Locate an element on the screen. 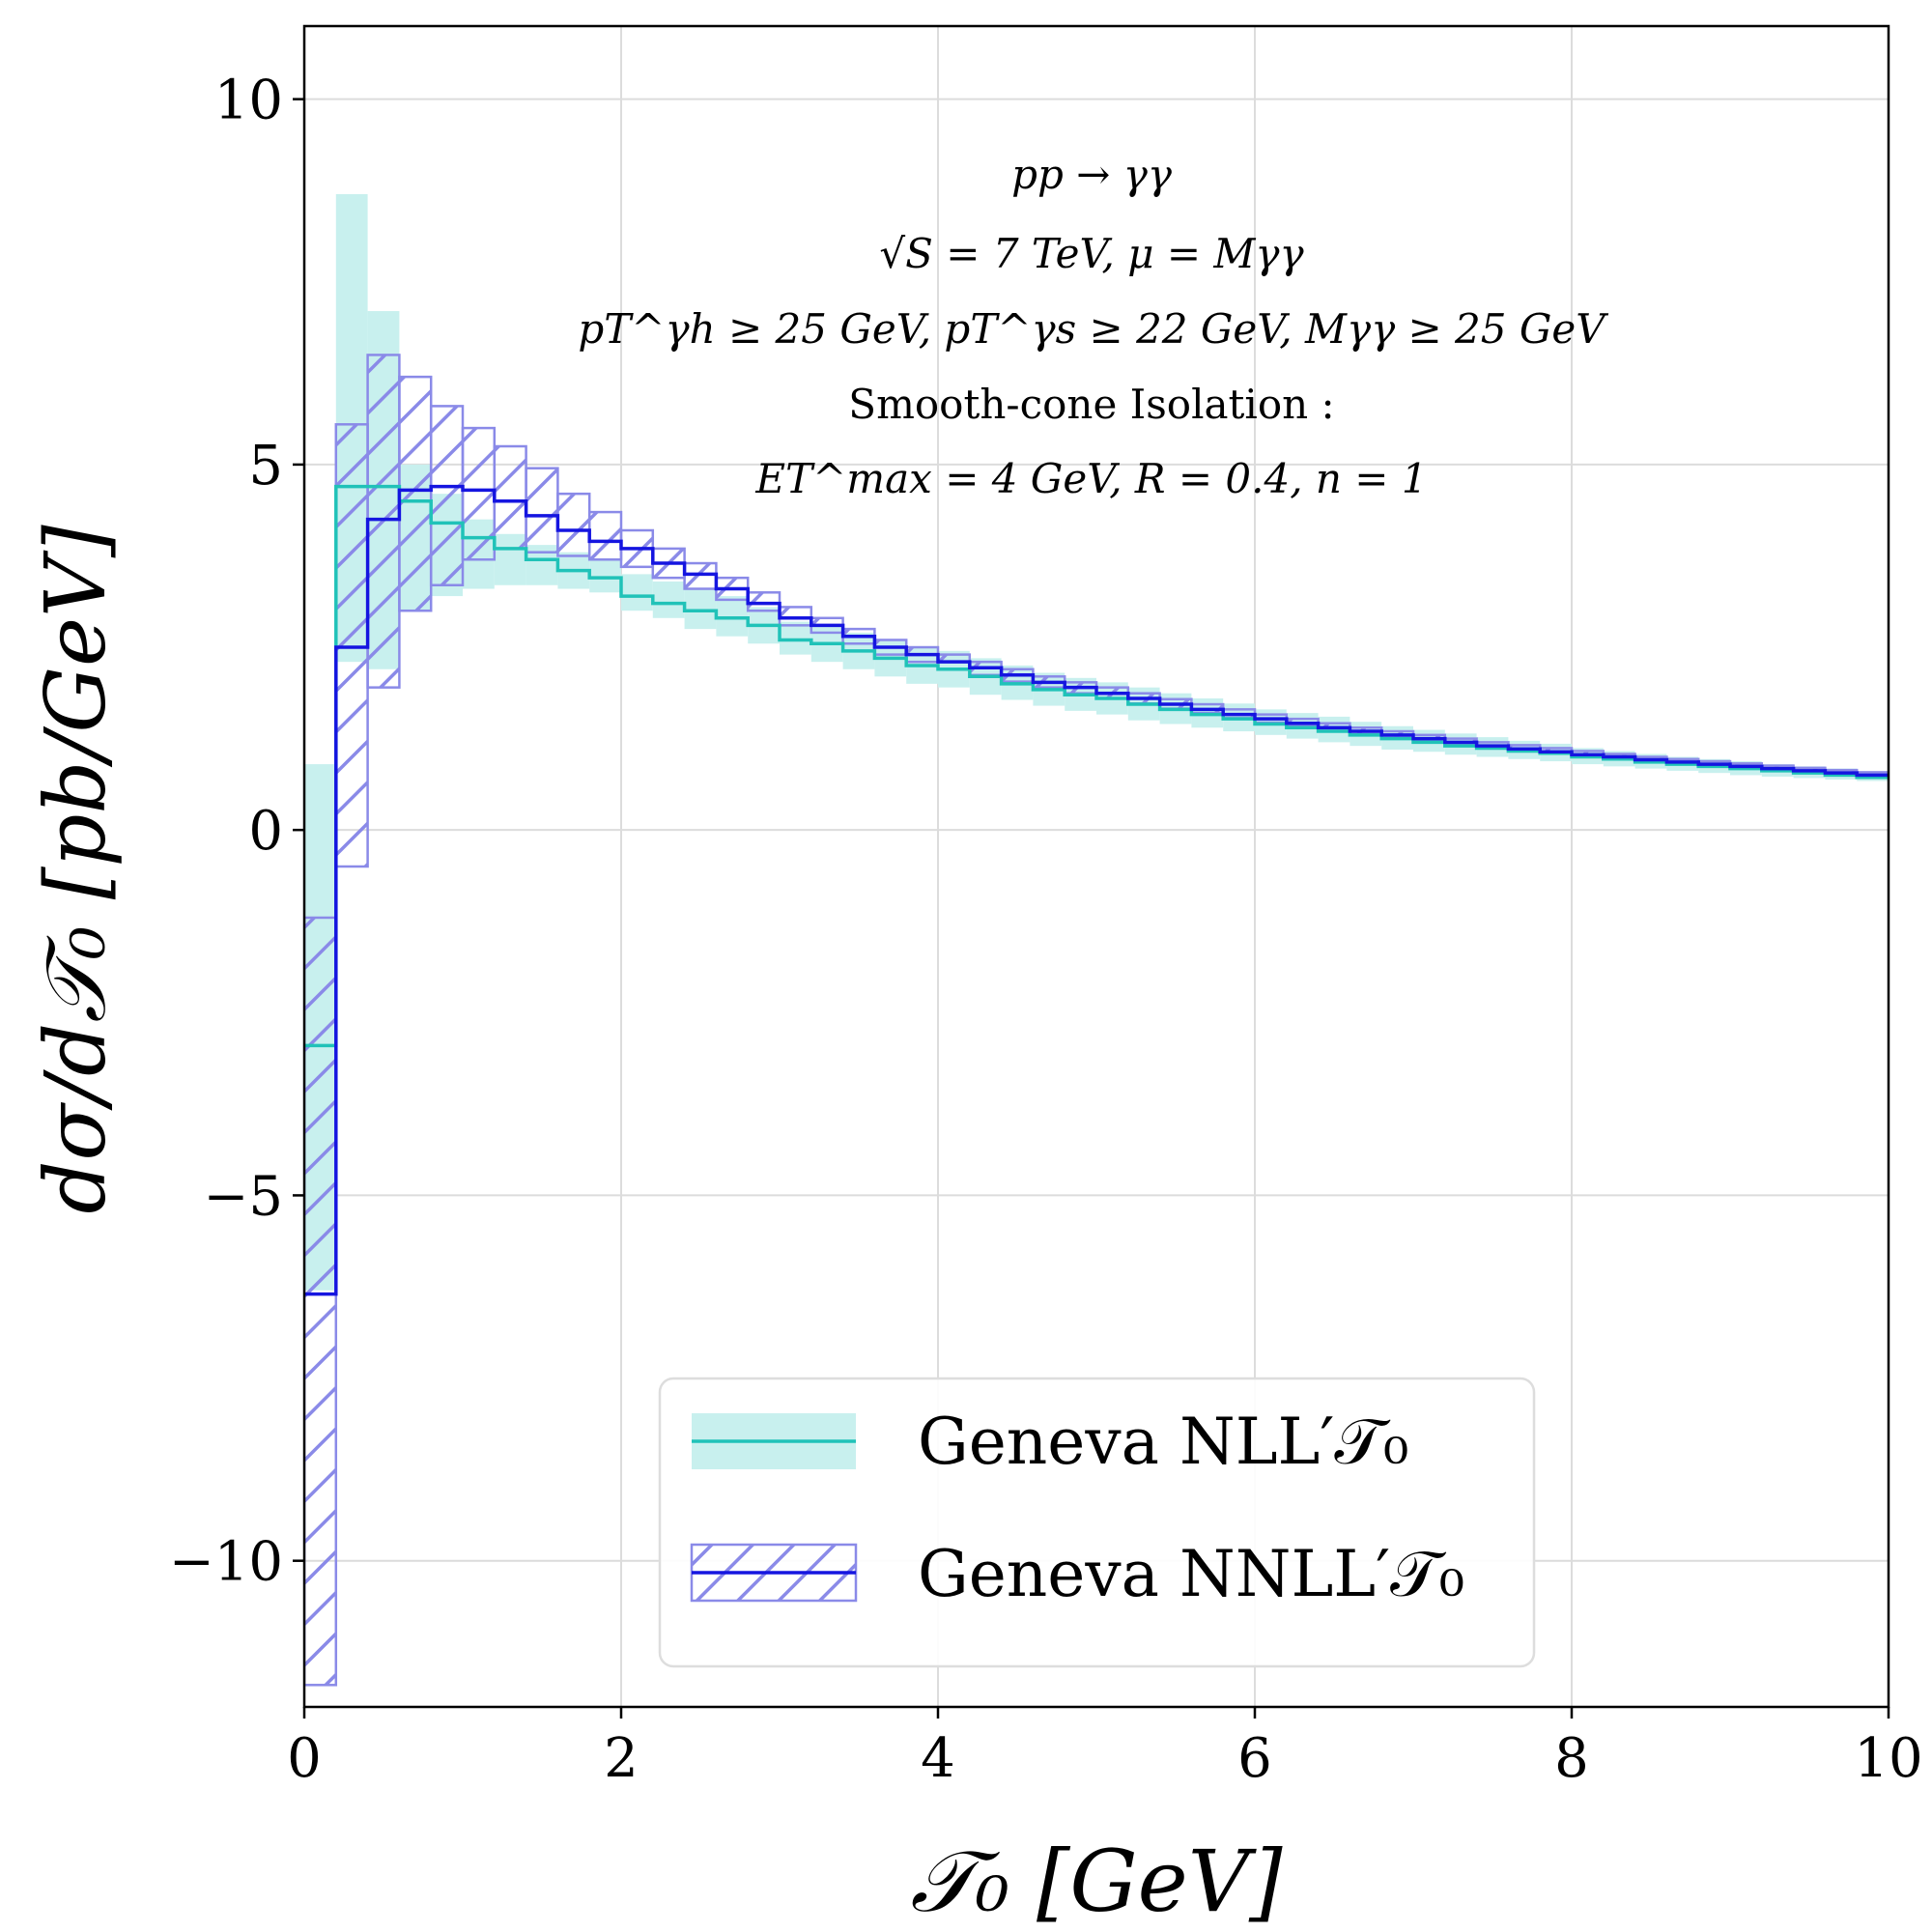 This screenshot has height=1932, width=1932. legend-box is located at coordinates (1097, 1522).